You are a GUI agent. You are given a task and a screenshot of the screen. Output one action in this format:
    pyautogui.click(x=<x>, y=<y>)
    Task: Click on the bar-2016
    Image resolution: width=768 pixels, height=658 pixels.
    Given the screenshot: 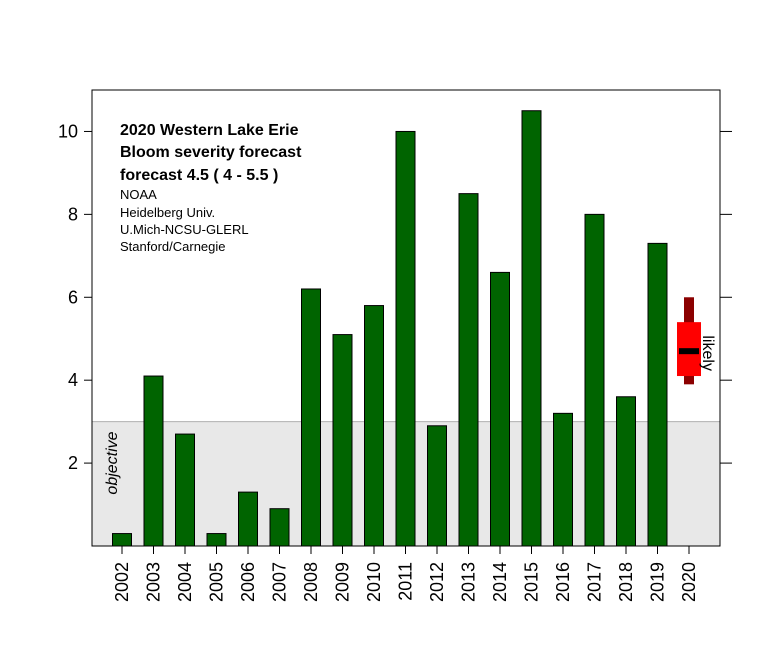 What is the action you would take?
    pyautogui.click(x=563, y=479)
    